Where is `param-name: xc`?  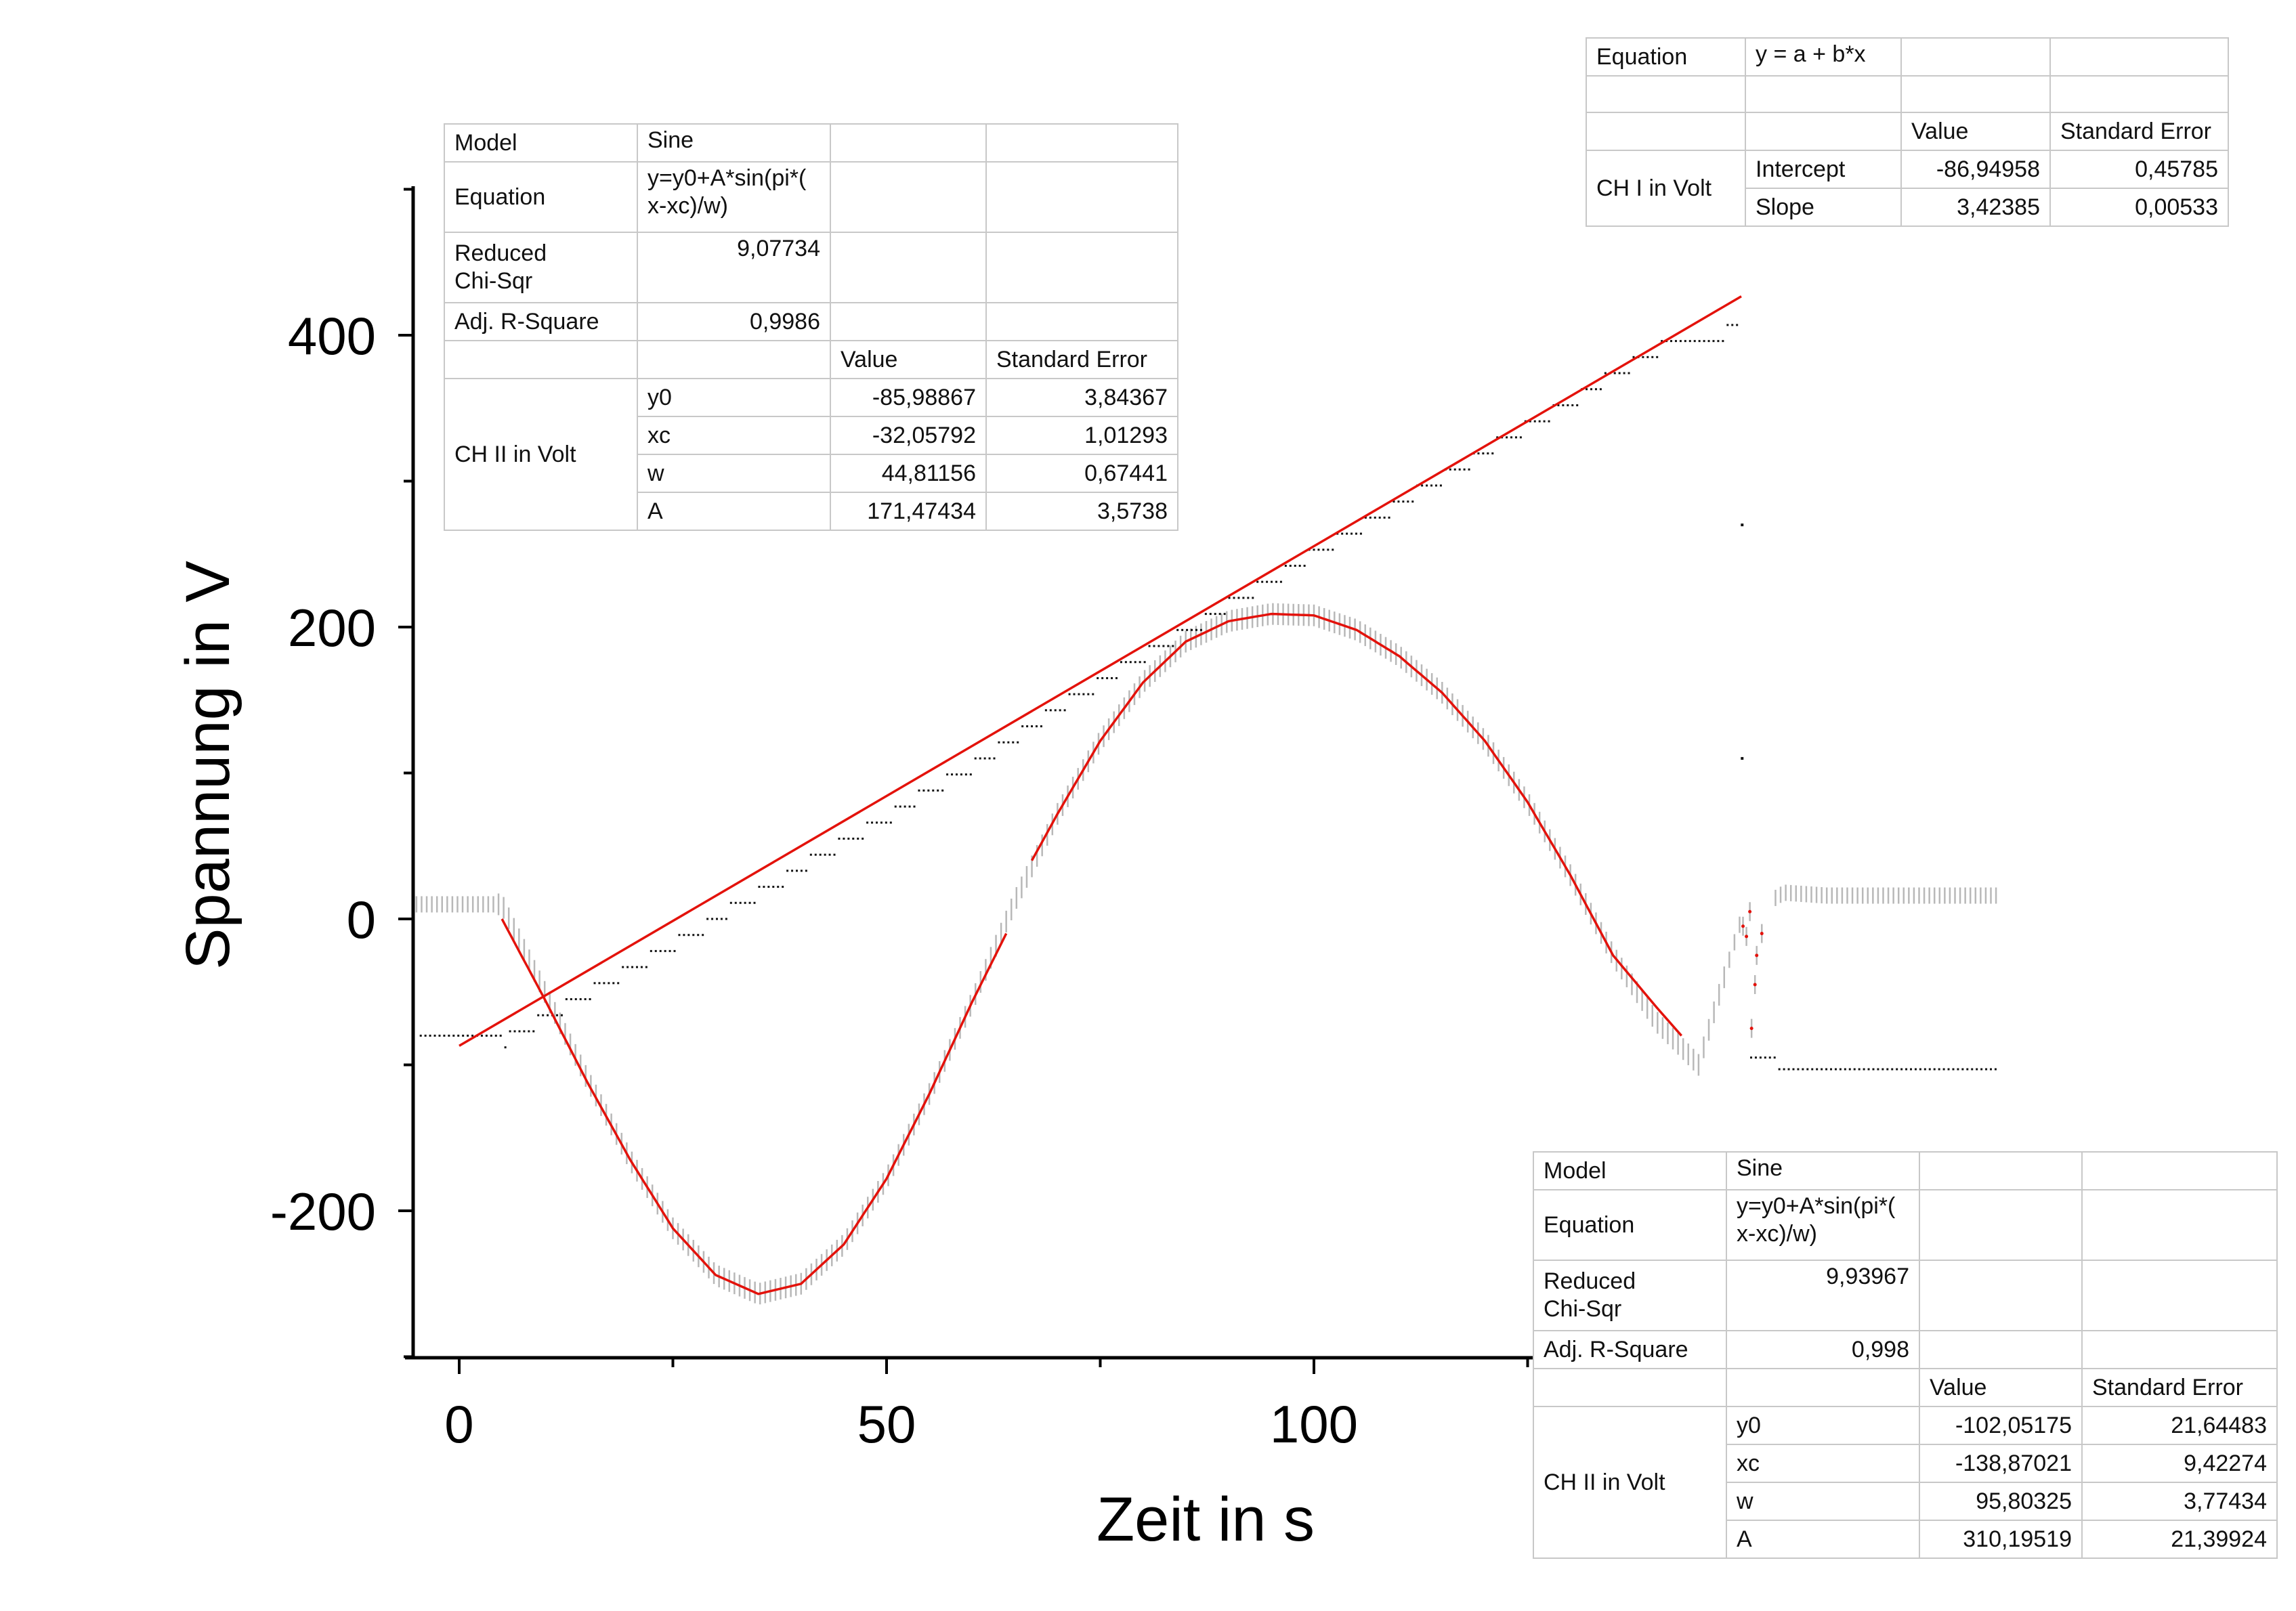
param-name: xc is located at coordinates (1823, 1463).